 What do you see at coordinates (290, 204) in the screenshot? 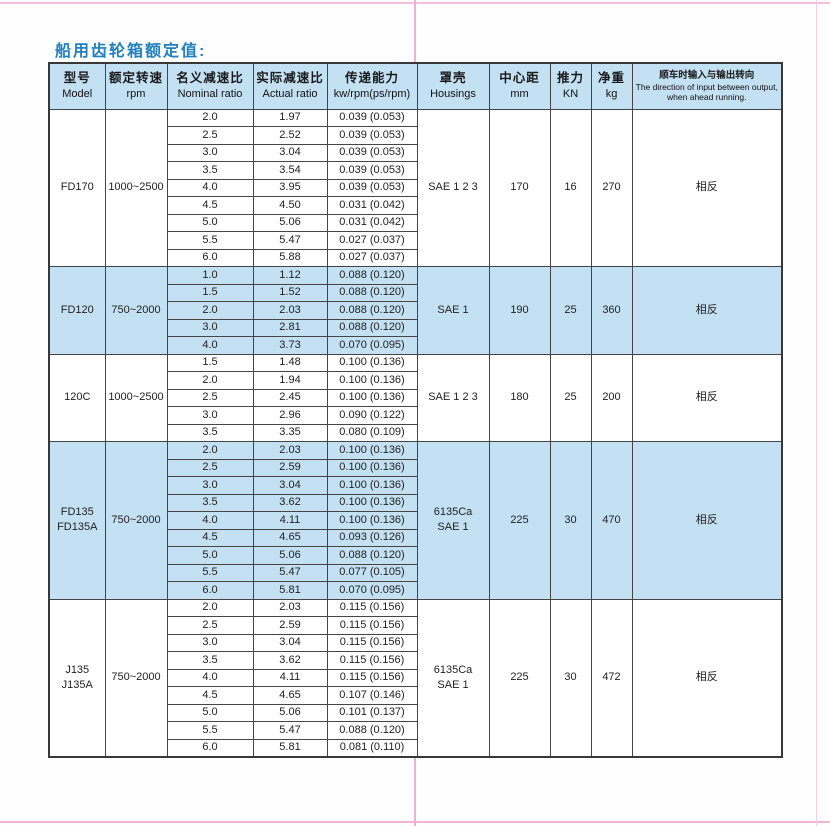
I see `cell-actual-ratio-text: 4.50` at bounding box center [290, 204].